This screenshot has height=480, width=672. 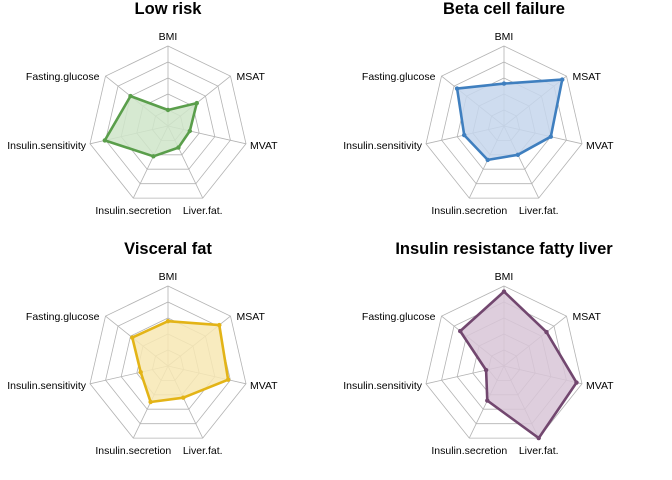 I want to click on chart-title: Beta cell failure, so click(x=504, y=9).